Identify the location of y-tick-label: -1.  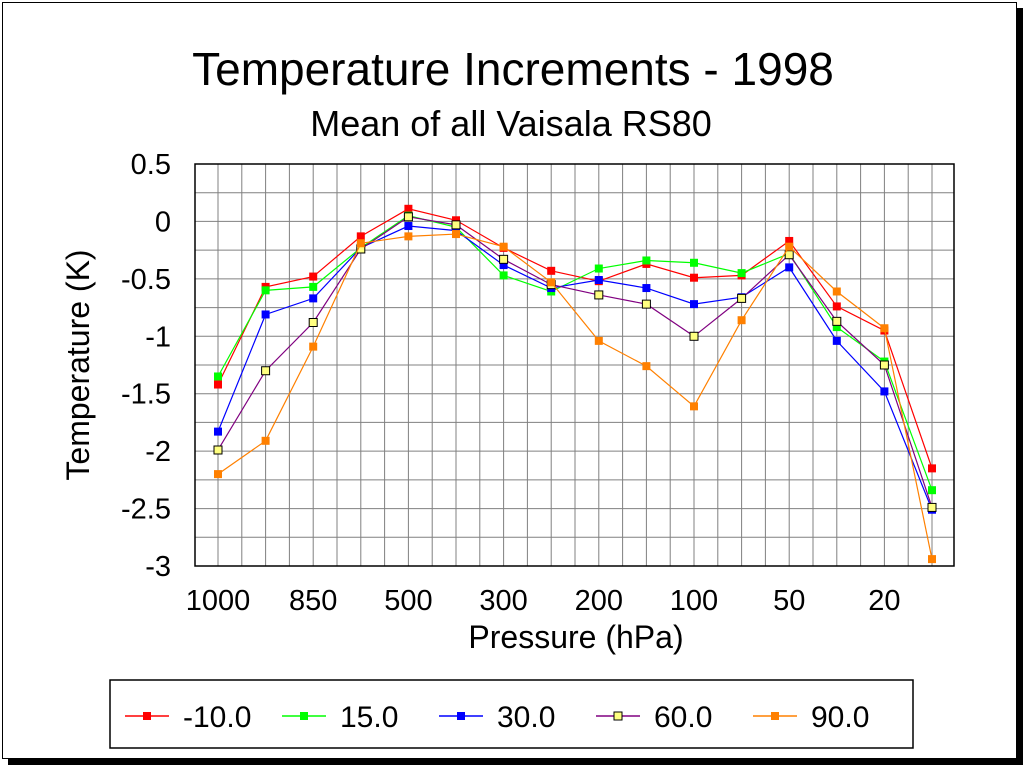
(158, 337).